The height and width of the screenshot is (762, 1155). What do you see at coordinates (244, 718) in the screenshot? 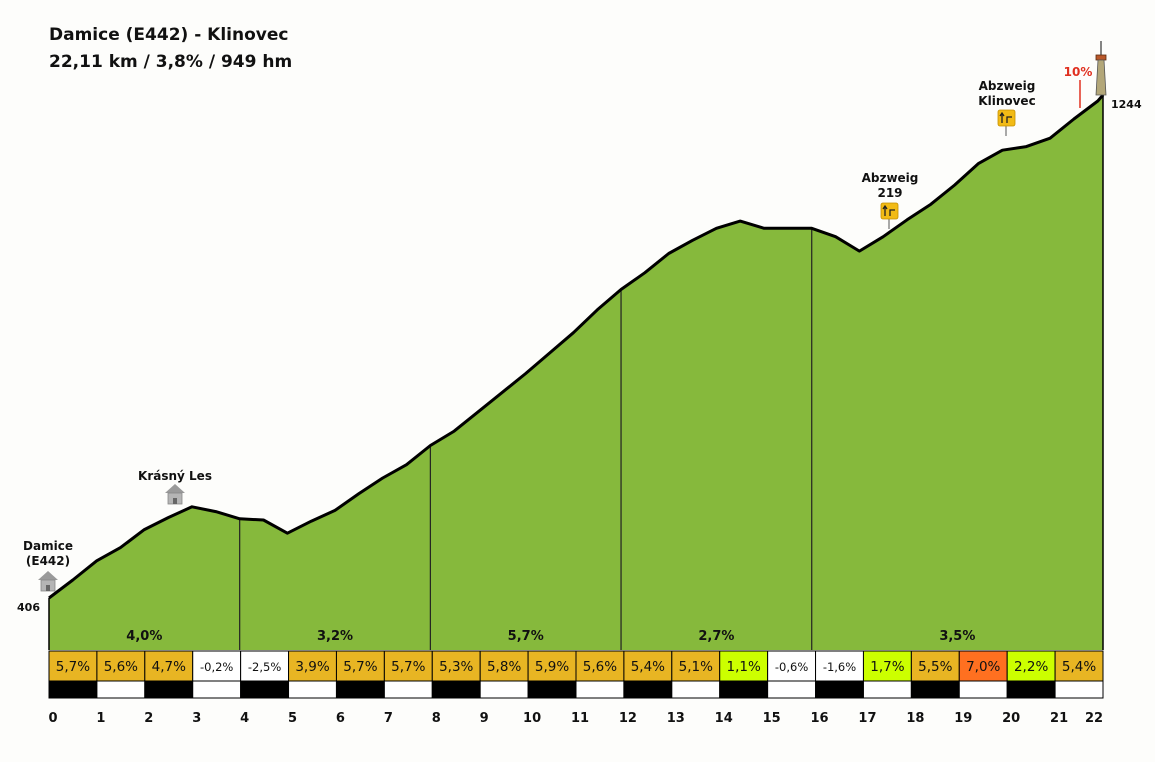
I see `x-tick-label: 4` at bounding box center [244, 718].